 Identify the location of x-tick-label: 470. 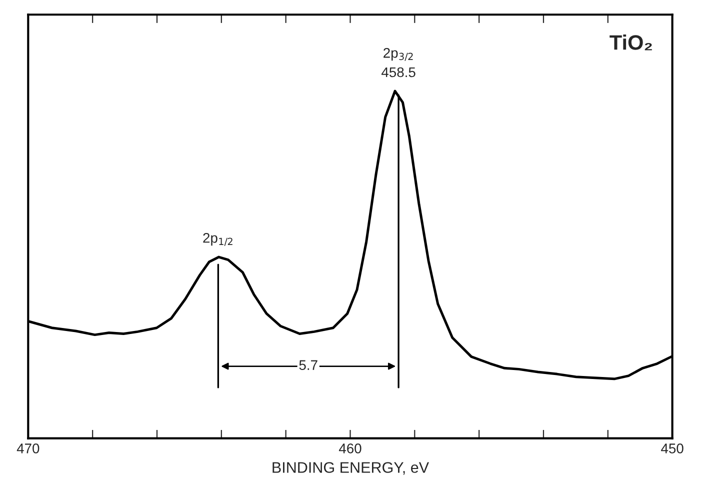
(28, 449).